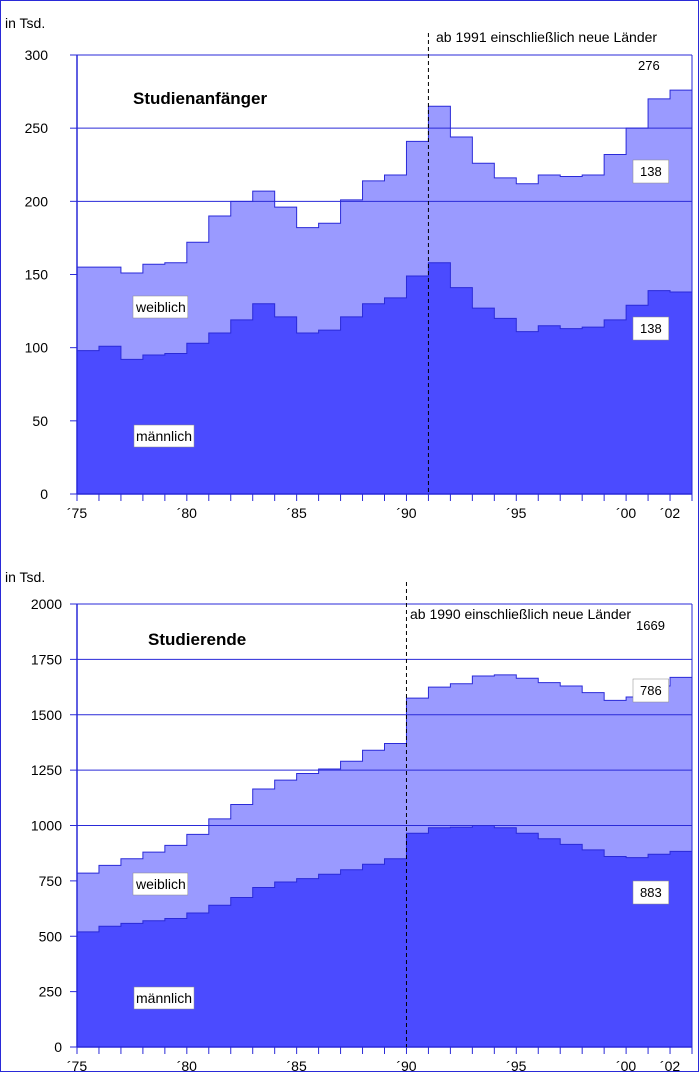  I want to click on value-label-male: 138, so click(651, 328).